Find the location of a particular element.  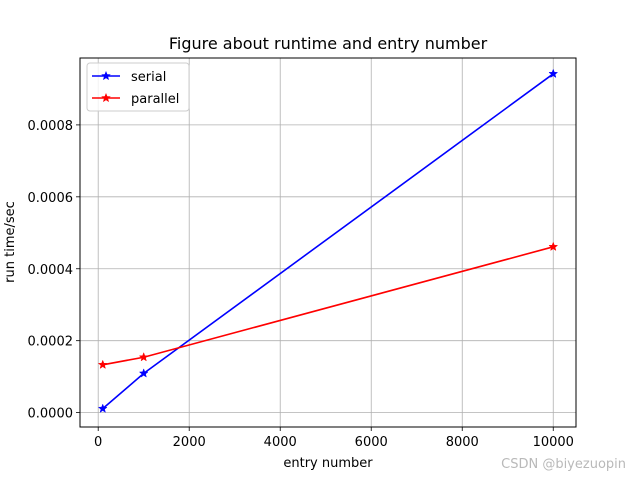

legend: serial parallel is located at coordinates (138, 87).